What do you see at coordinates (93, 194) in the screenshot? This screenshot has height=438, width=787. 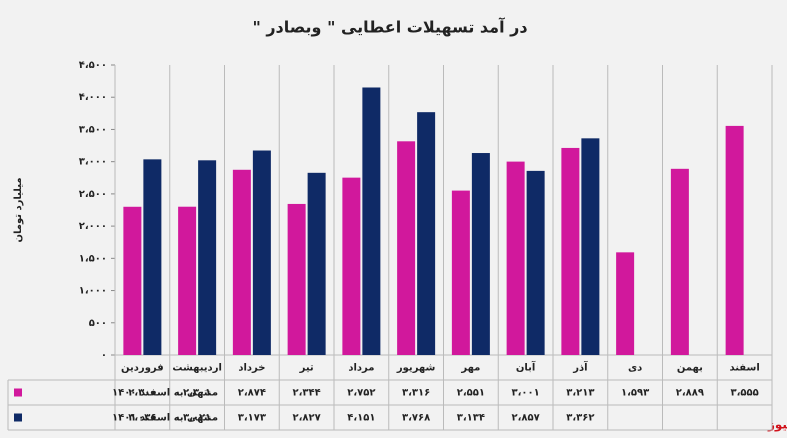 I see `y-tick-label: ۲،۵۰۰` at bounding box center [93, 194].